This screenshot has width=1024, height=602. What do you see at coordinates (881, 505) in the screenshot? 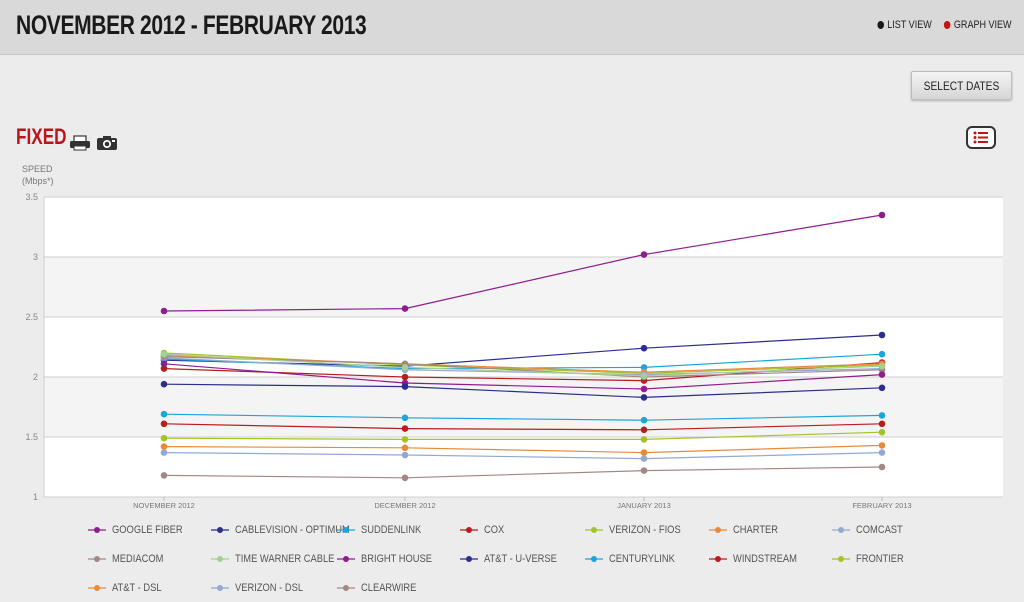
I see `x-tick-label: FEBRUARY 2013` at bounding box center [881, 505].